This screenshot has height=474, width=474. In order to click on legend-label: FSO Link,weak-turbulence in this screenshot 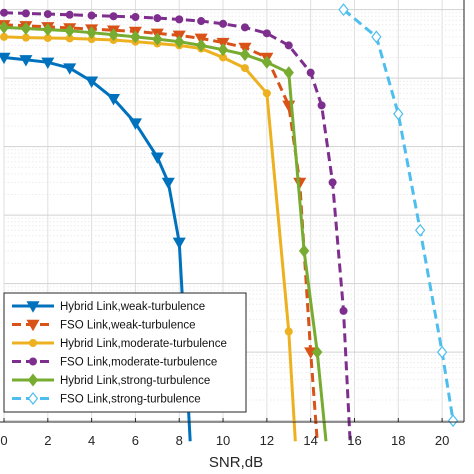, I will do `click(128, 326)`.